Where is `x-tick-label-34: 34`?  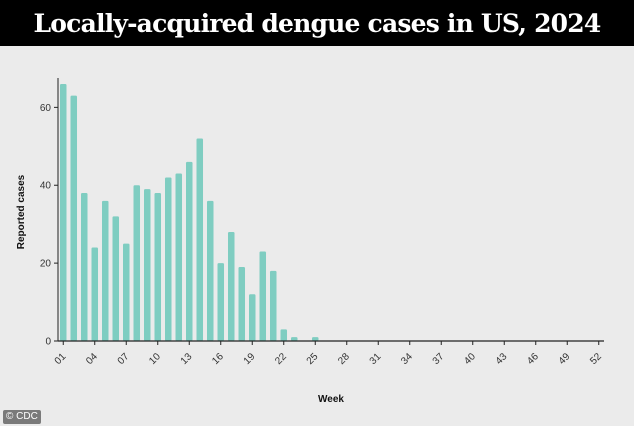 x-tick-label-34: 34 is located at coordinates (407, 359).